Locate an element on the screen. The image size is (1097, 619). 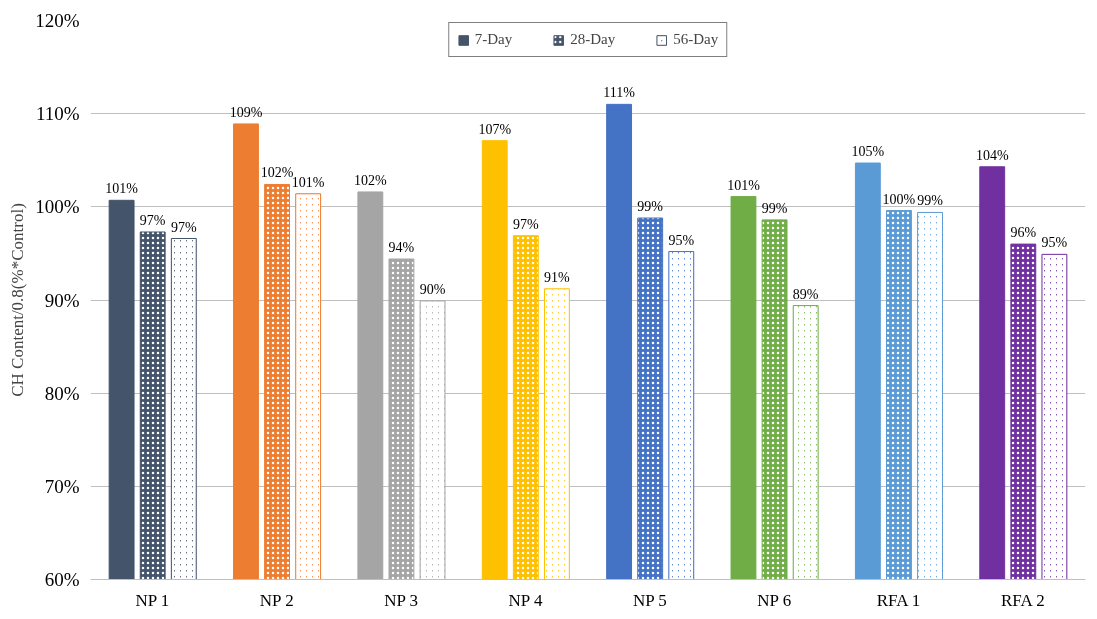
data-label: 107% is located at coordinates (495, 129).